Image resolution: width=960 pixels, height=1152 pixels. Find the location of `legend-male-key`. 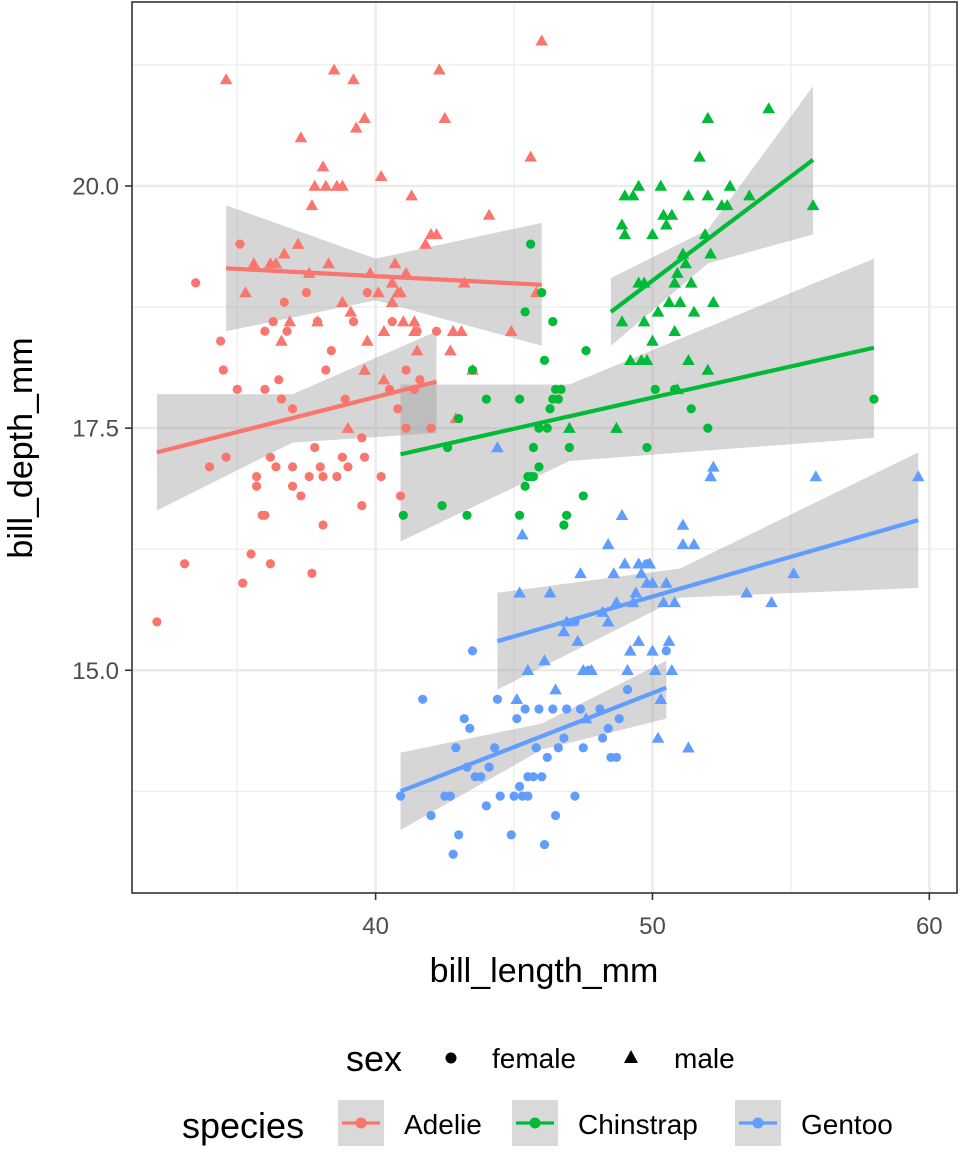

legend-male-key is located at coordinates (631, 1056).